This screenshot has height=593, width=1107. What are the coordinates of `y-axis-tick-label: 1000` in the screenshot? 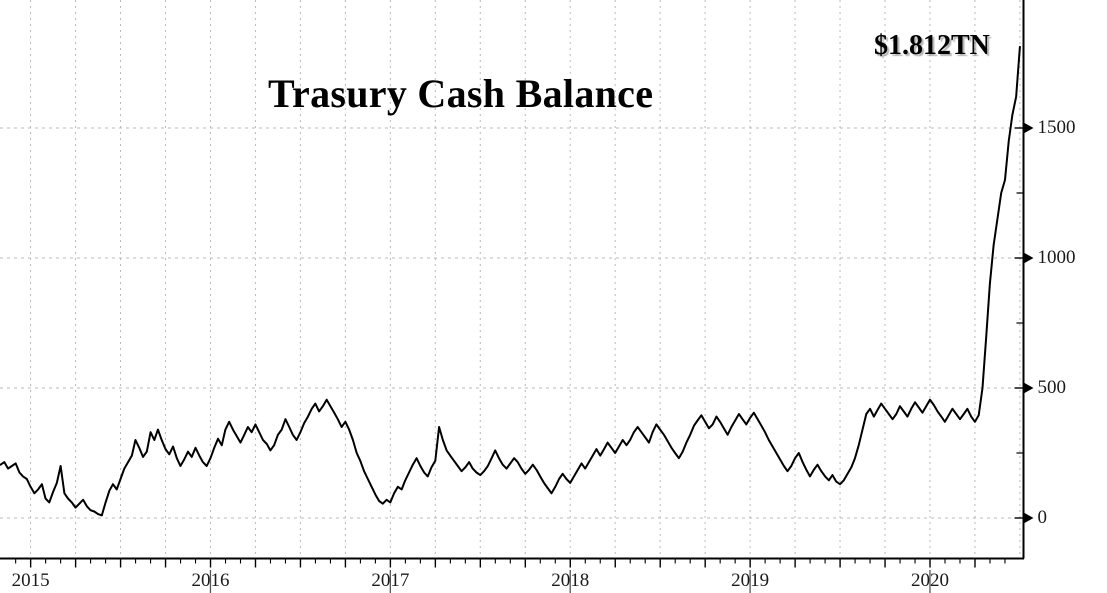 It's located at (1056, 257).